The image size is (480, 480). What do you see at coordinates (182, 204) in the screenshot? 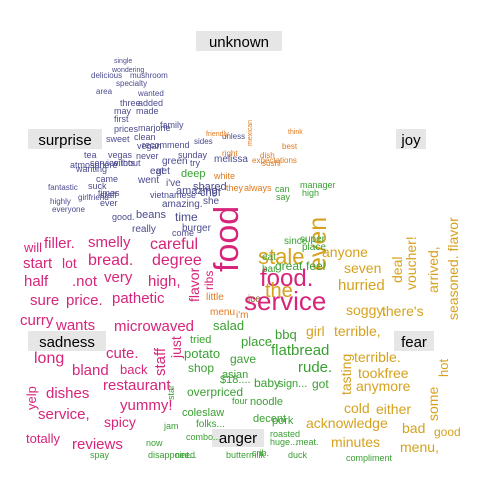
I see `word-114: amazing.` at bounding box center [182, 204].